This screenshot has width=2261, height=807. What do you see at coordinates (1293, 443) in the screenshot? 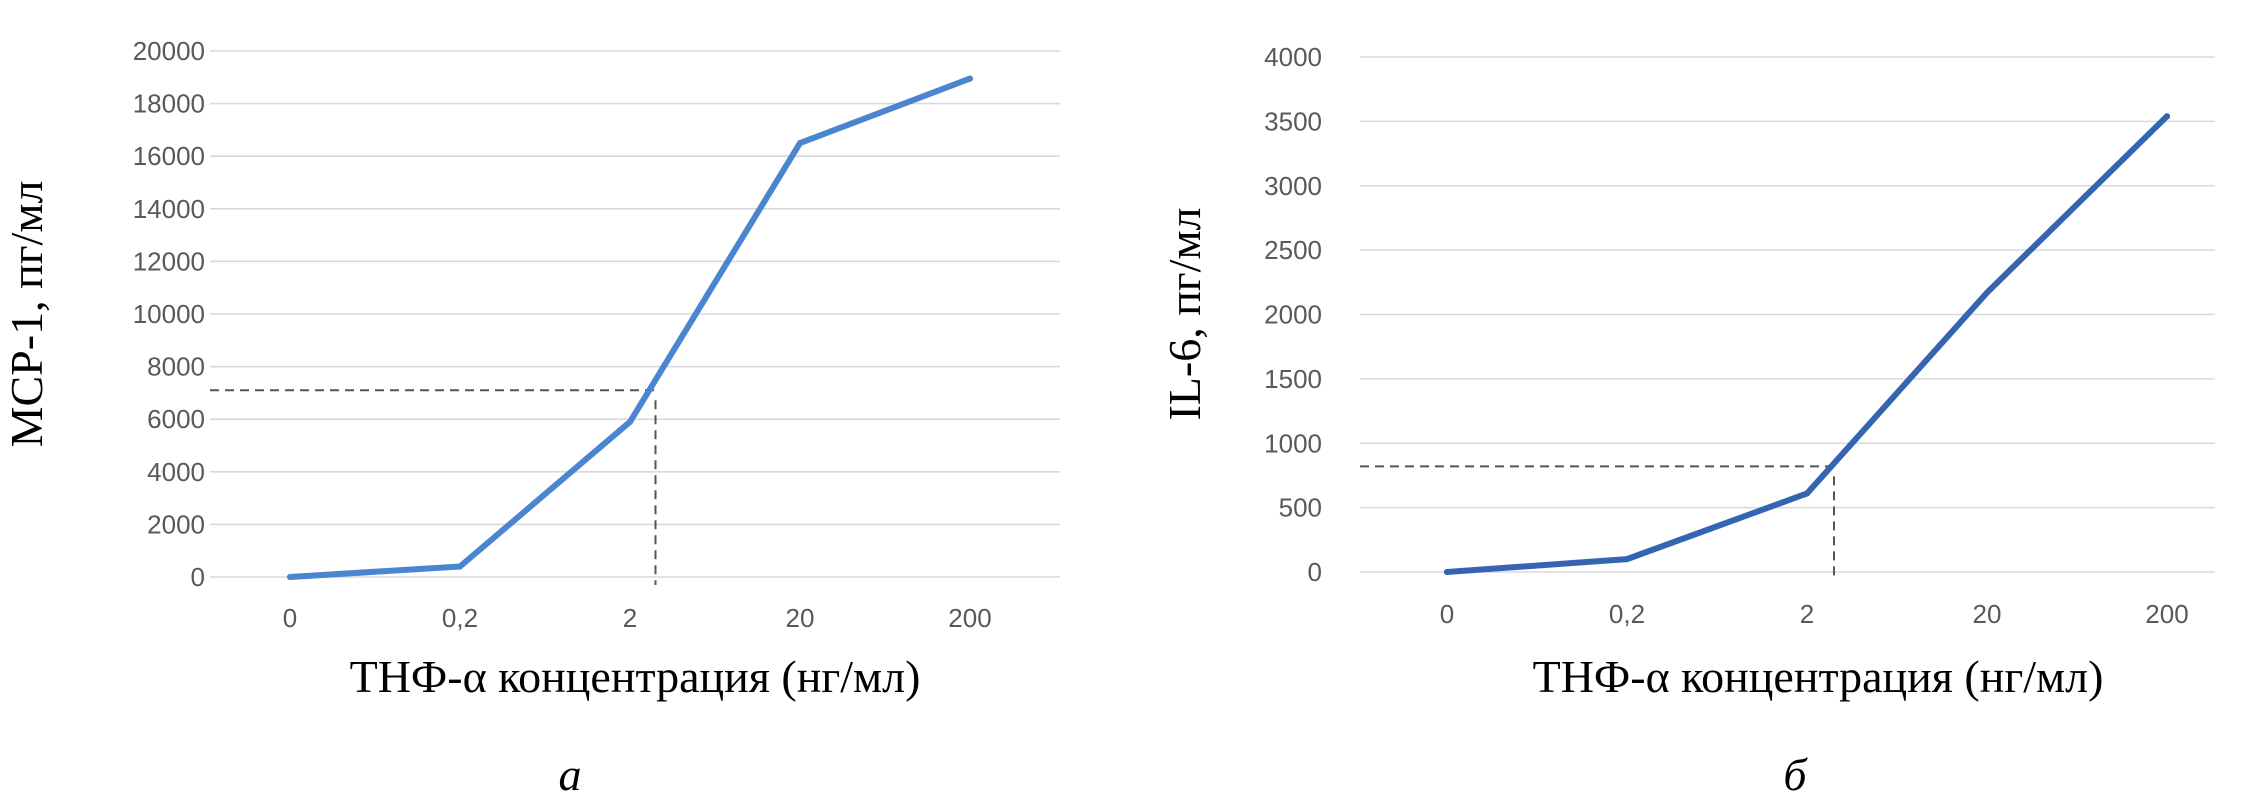
I see `y-tick-label: 1000` at bounding box center [1293, 443].